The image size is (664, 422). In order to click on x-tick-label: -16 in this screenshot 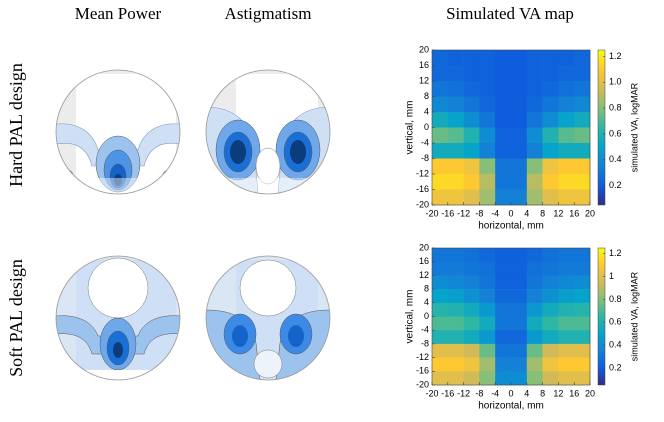, I will do `click(447, 213)`.